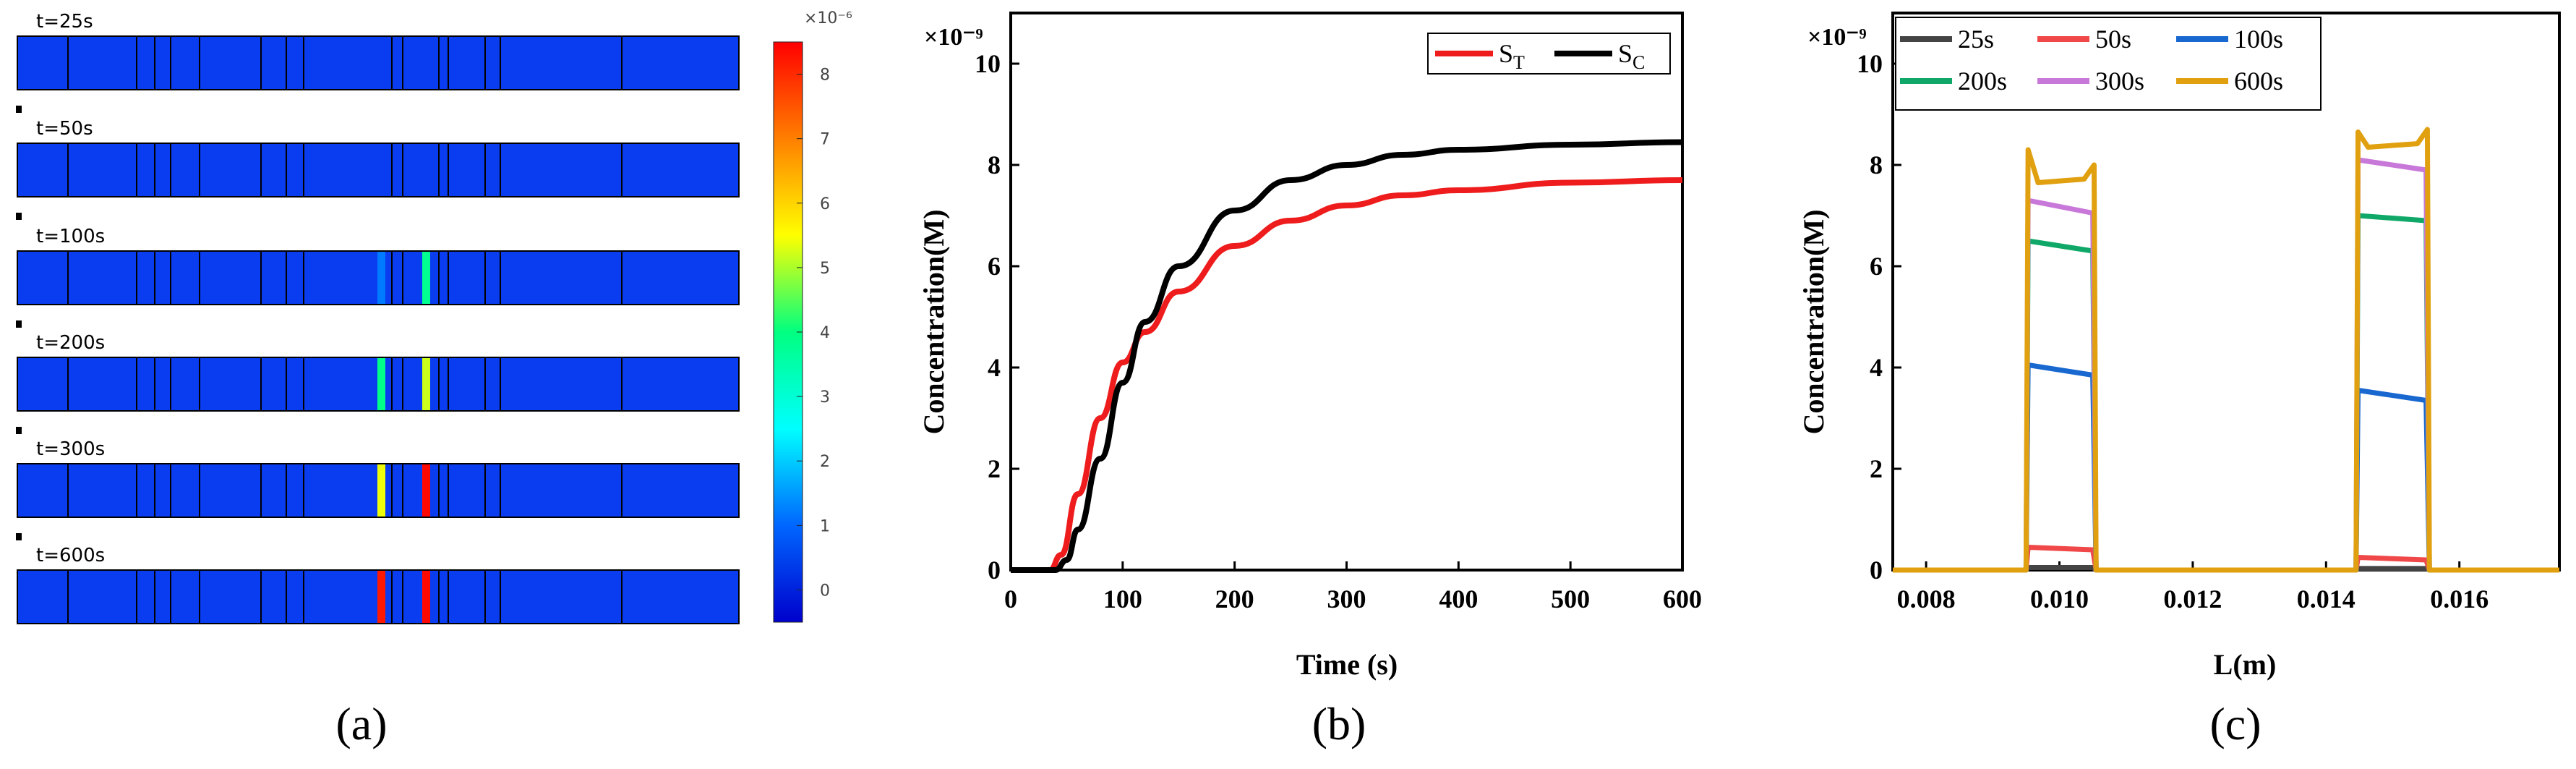 Image resolution: width=2576 pixels, height=769 pixels. Describe the element at coordinates (2258, 39) in the screenshot. I see `legend-label: 100s` at that location.